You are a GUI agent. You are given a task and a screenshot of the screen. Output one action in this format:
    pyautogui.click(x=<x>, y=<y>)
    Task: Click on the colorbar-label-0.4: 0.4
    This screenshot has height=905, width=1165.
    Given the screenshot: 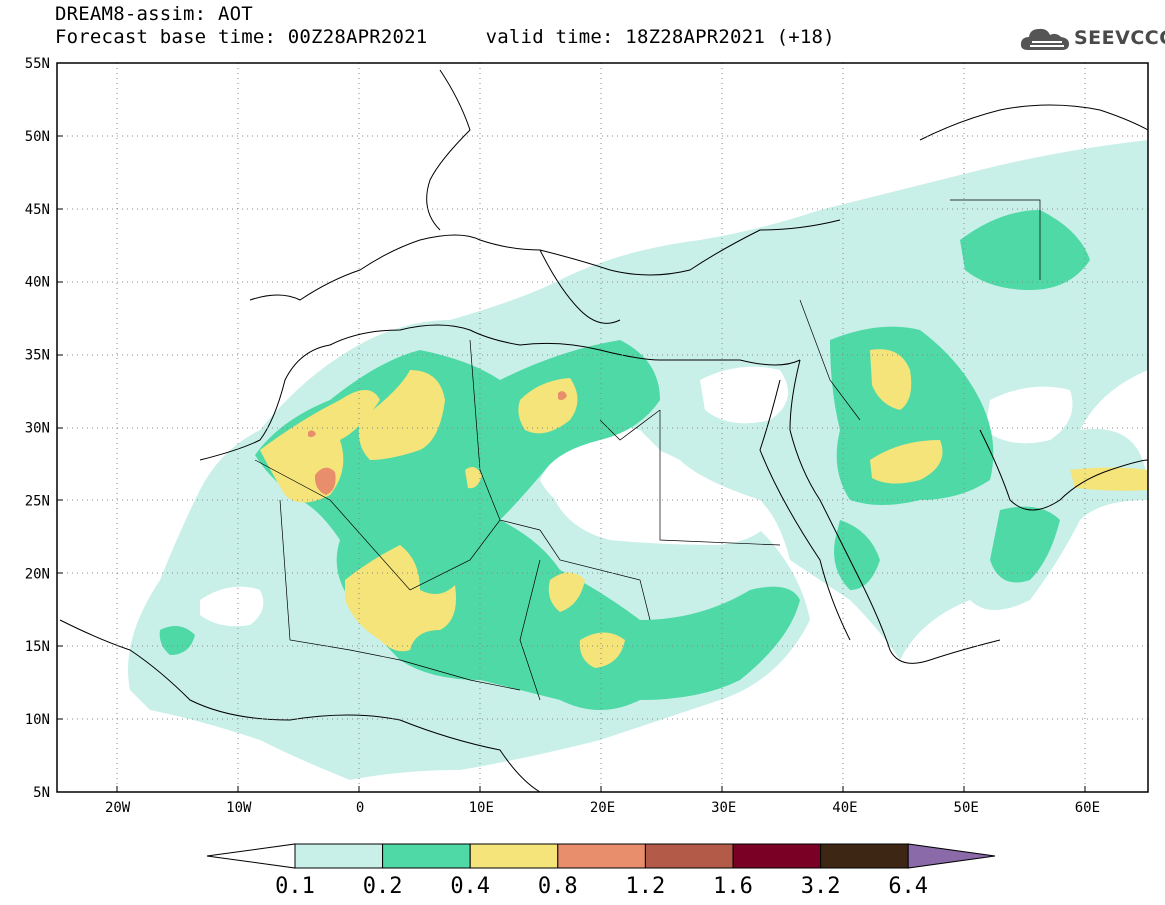 What is the action you would take?
    pyautogui.click(x=470, y=886)
    